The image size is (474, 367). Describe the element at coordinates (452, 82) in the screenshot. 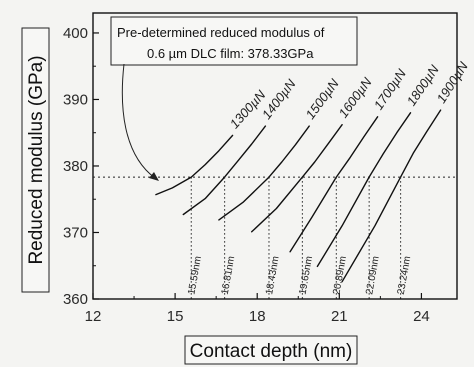

I see `series-label: 1900µN` at that location.